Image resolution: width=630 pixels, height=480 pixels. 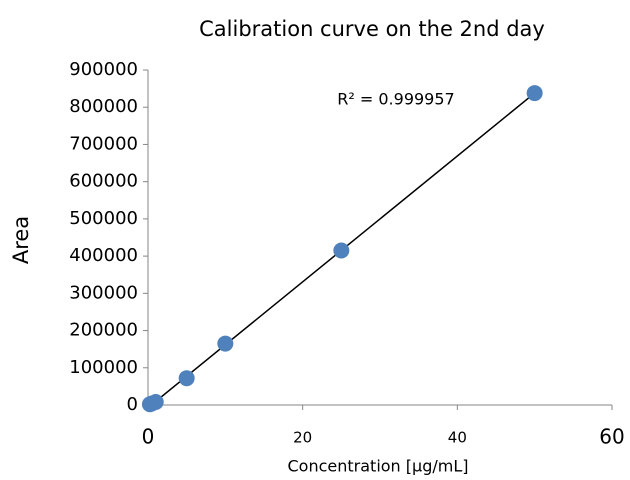 I want to click on y-tick-label: 300000, so click(x=103, y=292).